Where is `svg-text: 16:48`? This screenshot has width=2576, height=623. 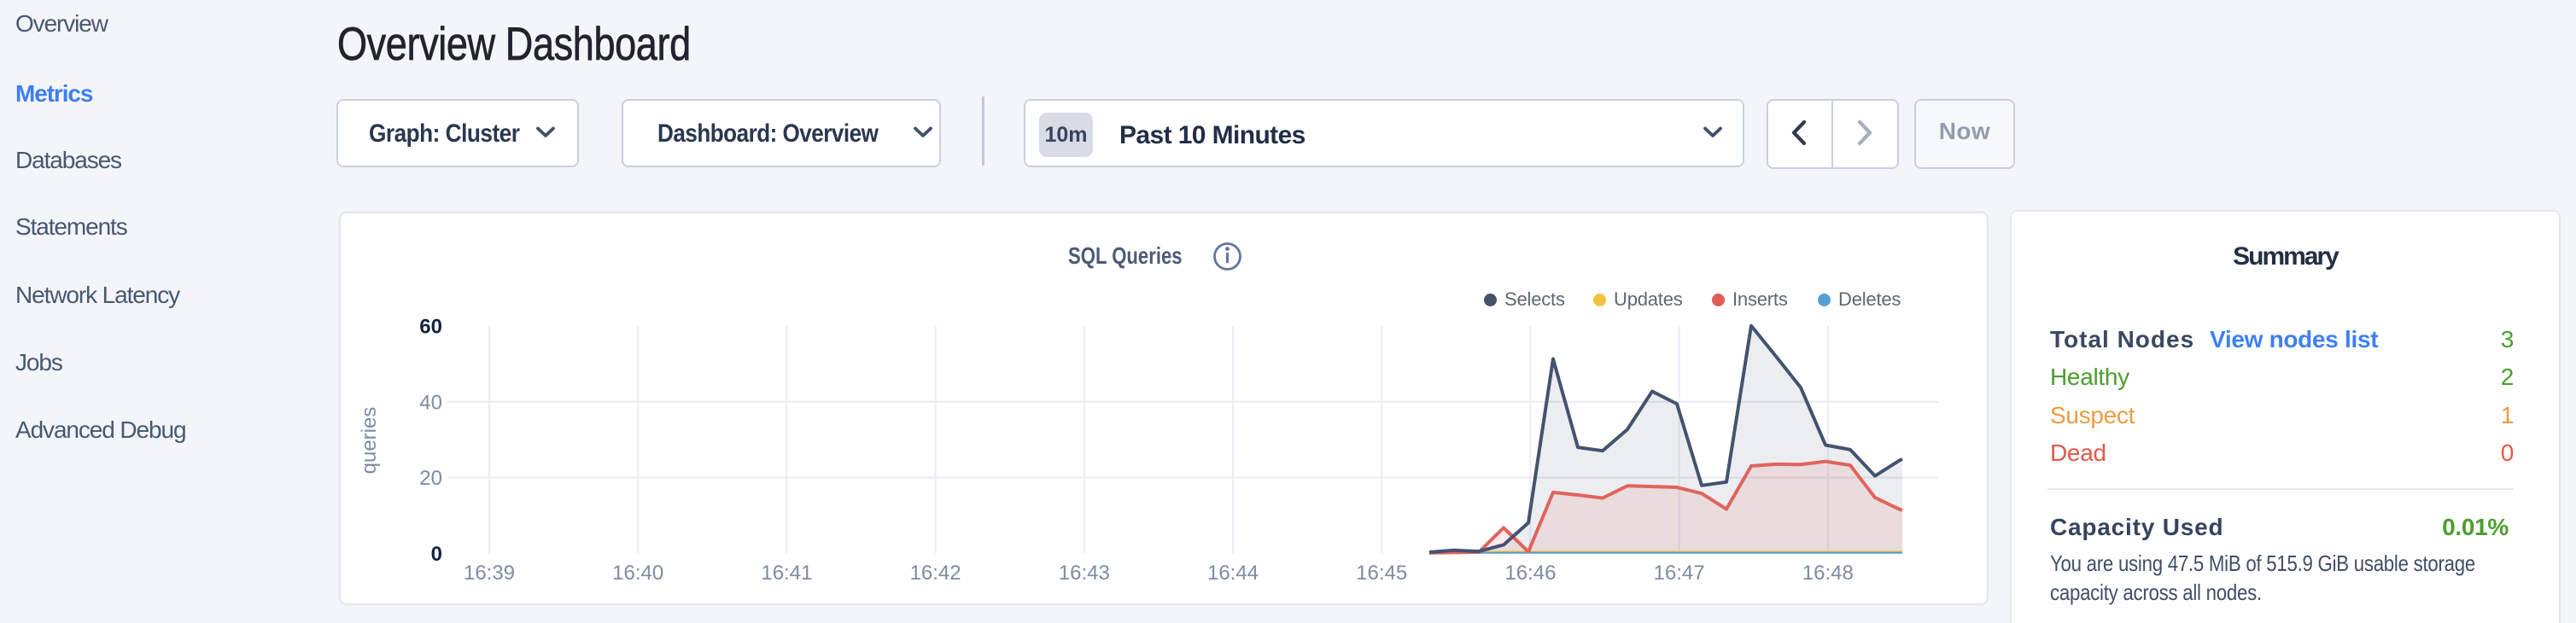 svg-text: 16:48 is located at coordinates (1828, 573).